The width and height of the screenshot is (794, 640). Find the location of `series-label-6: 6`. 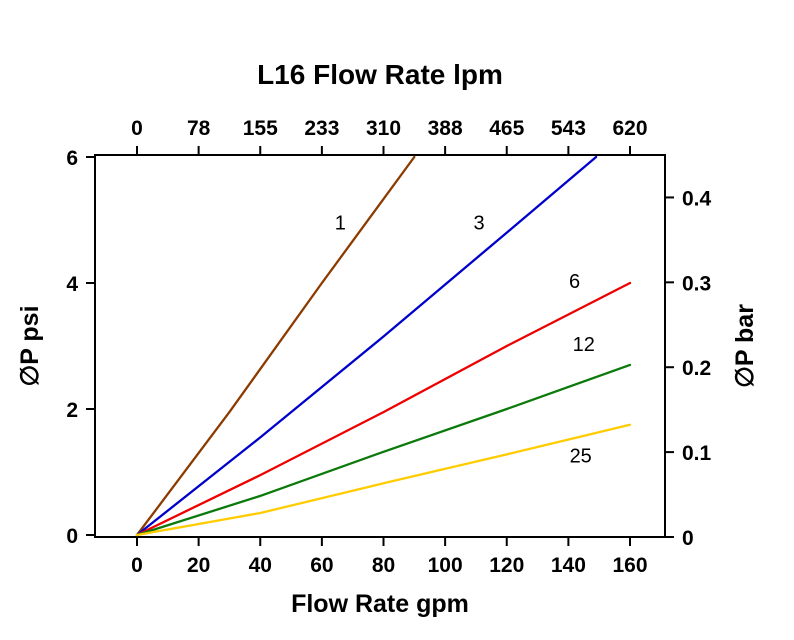

series-label-6: 6 is located at coordinates (574, 282).